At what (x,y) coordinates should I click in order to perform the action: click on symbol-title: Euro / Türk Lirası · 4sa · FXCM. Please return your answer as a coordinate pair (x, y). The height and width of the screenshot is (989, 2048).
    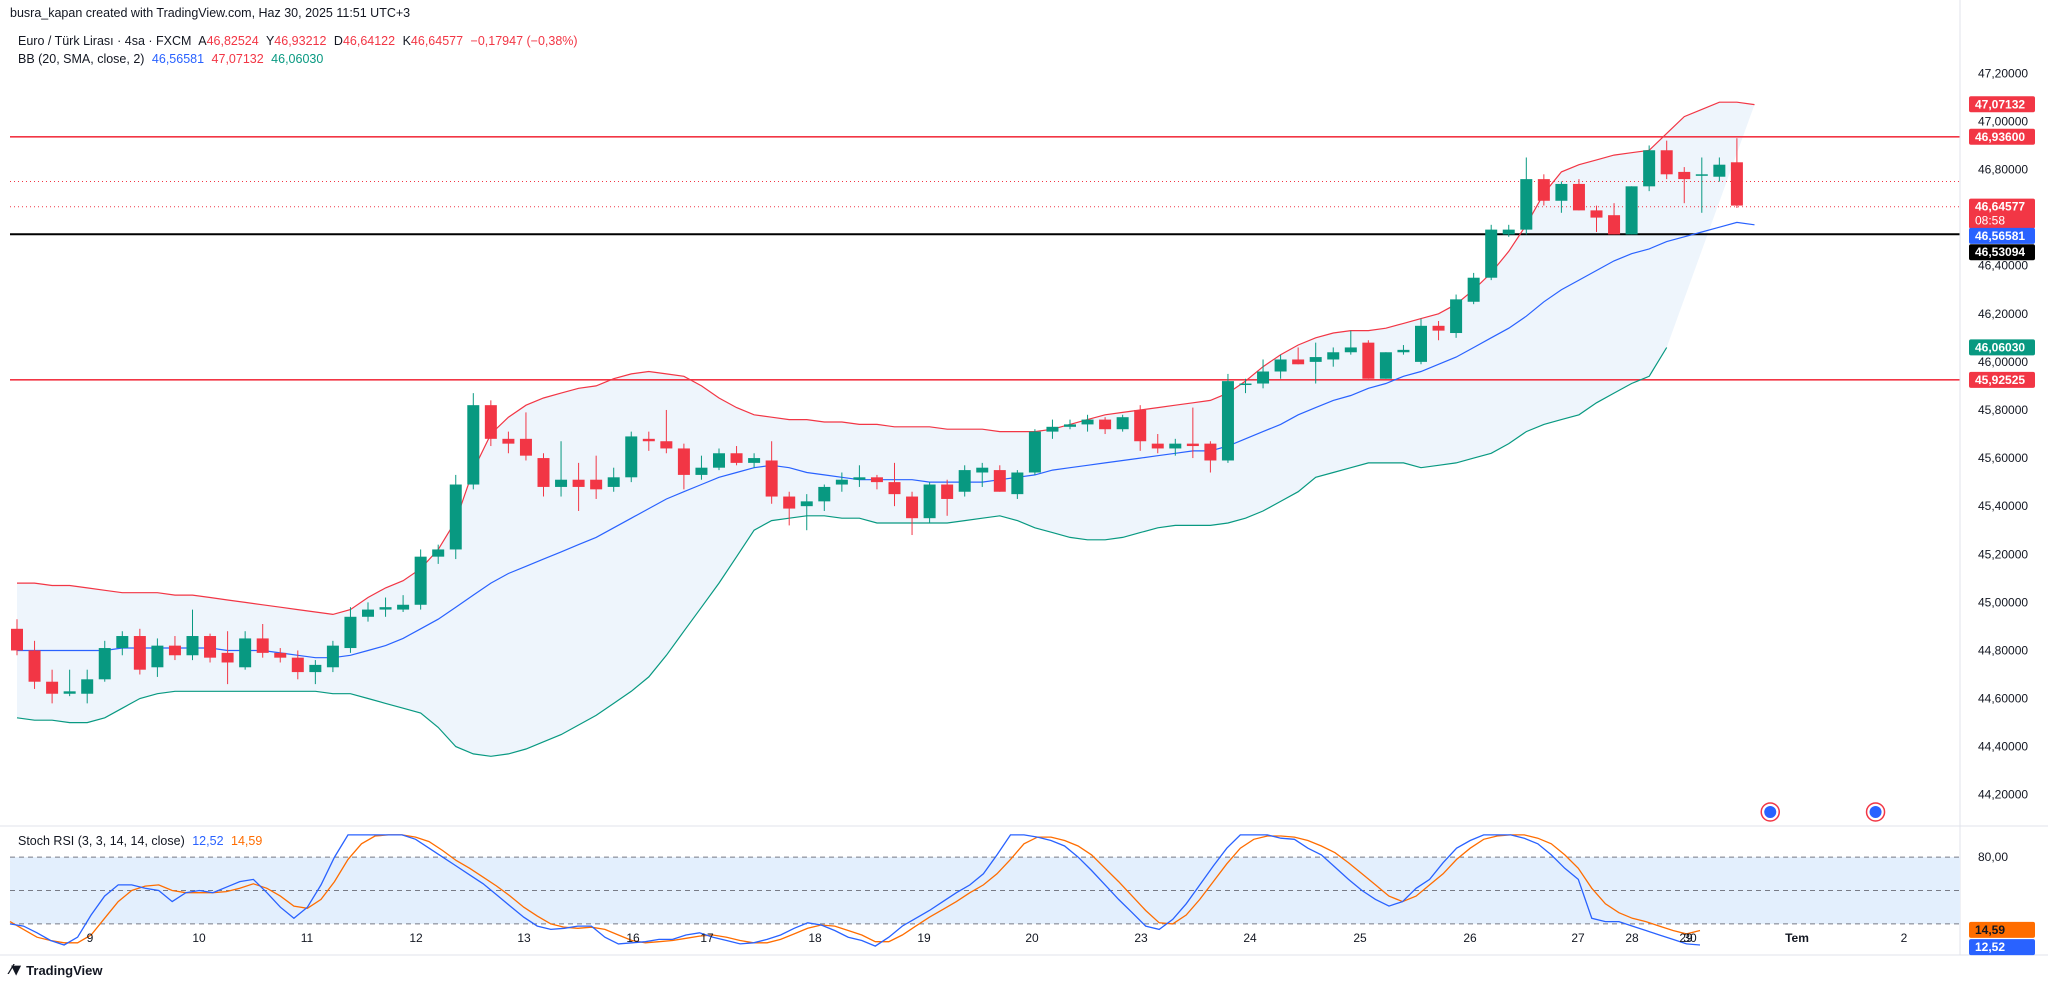
    Looking at the image, I should click on (105, 41).